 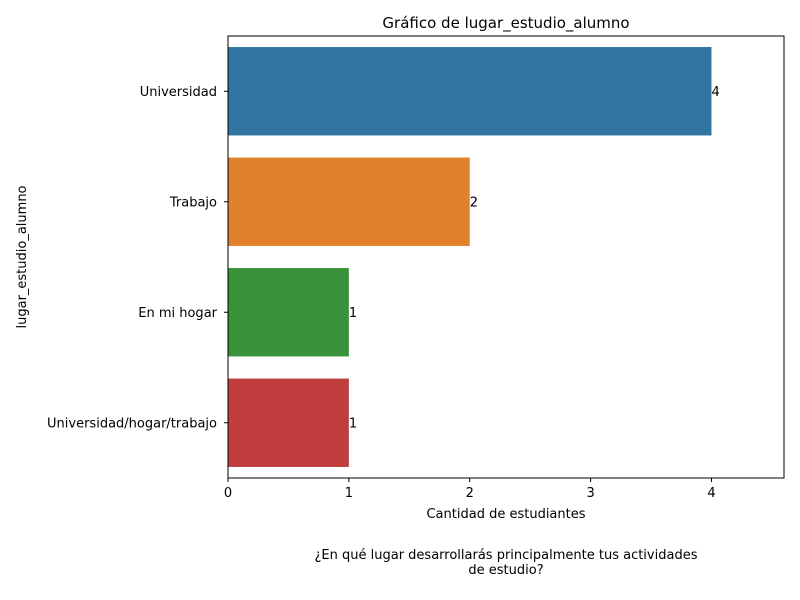 What do you see at coordinates (353, 423) in the screenshot?
I see `bar-value-label-3: 1` at bounding box center [353, 423].